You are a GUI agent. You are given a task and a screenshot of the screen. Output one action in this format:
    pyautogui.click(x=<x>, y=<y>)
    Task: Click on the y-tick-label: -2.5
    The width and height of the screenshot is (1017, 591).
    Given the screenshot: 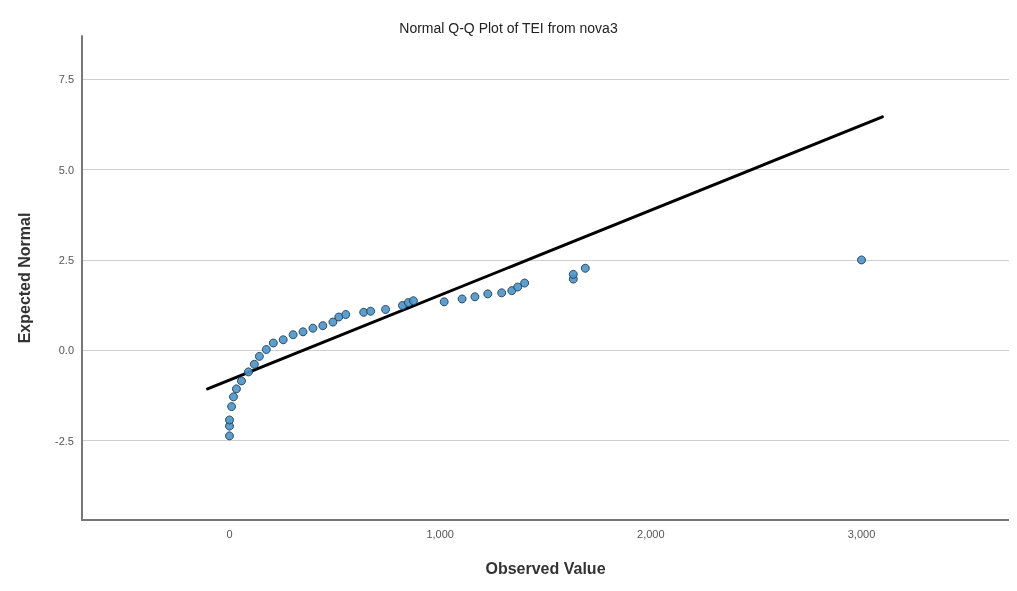 What is the action you would take?
    pyautogui.click(x=64, y=440)
    